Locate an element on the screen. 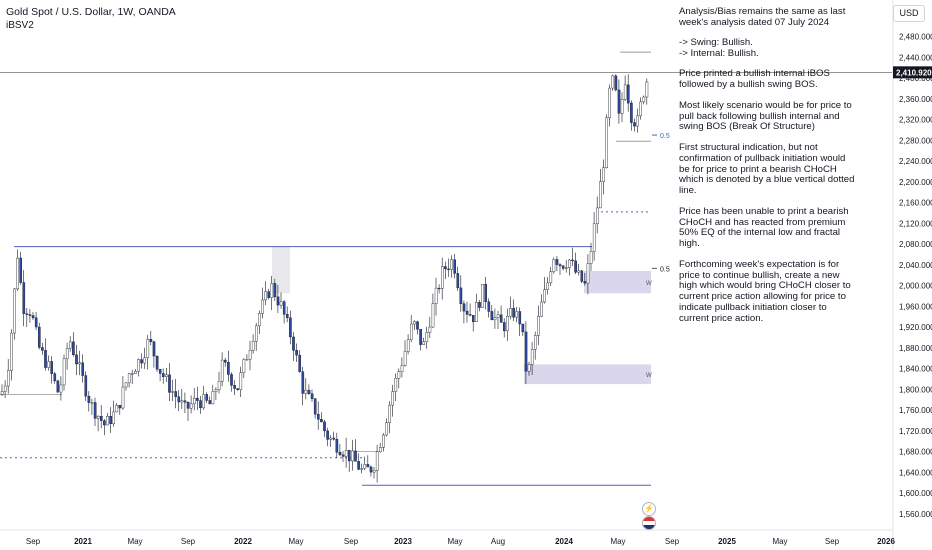  flag-icon is located at coordinates (649, 523).